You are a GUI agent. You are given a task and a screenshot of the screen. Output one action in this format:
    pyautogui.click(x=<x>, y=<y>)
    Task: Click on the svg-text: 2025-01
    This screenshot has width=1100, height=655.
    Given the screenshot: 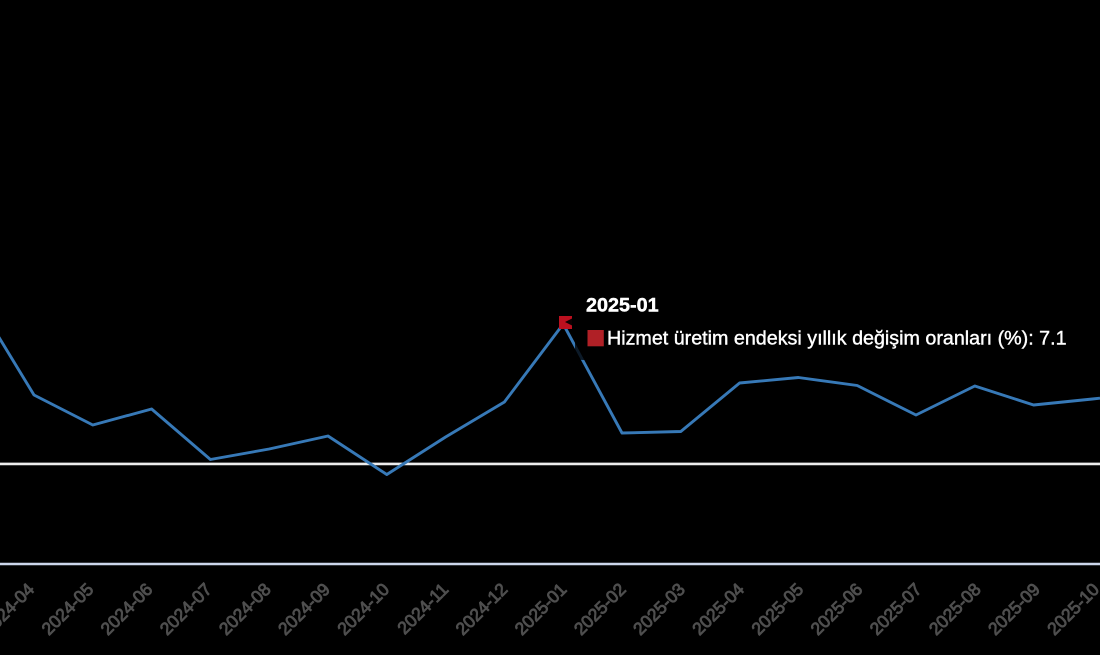 What is the action you would take?
    pyautogui.click(x=622, y=305)
    